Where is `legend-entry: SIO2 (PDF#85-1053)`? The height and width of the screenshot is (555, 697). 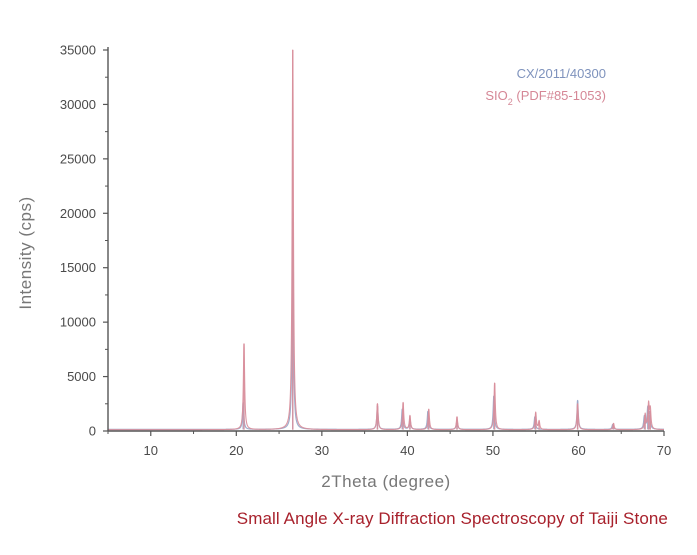 legend-entry: SIO2 (PDF#85-1053) is located at coordinates (545, 97).